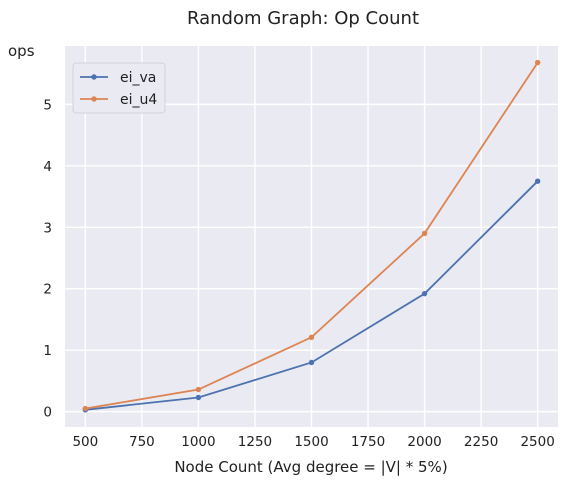 Image resolution: width=569 pixels, height=485 pixels. I want to click on x-tick-label: 1500, so click(311, 442).